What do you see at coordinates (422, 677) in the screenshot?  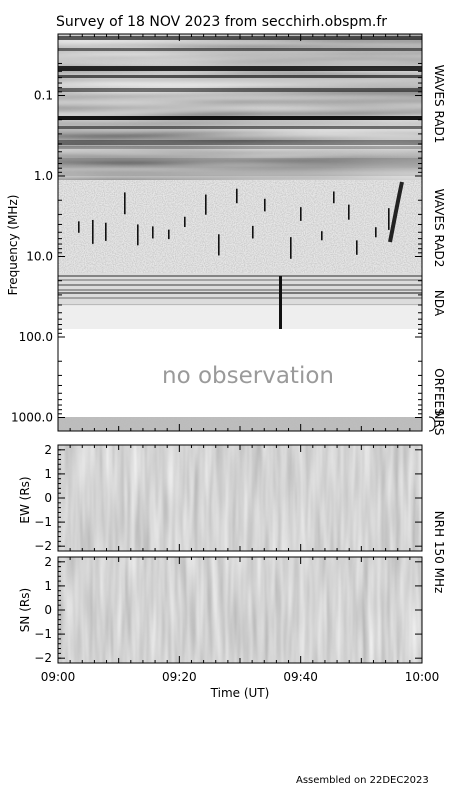 I see `x-tick-label: 10:00` at bounding box center [422, 677].